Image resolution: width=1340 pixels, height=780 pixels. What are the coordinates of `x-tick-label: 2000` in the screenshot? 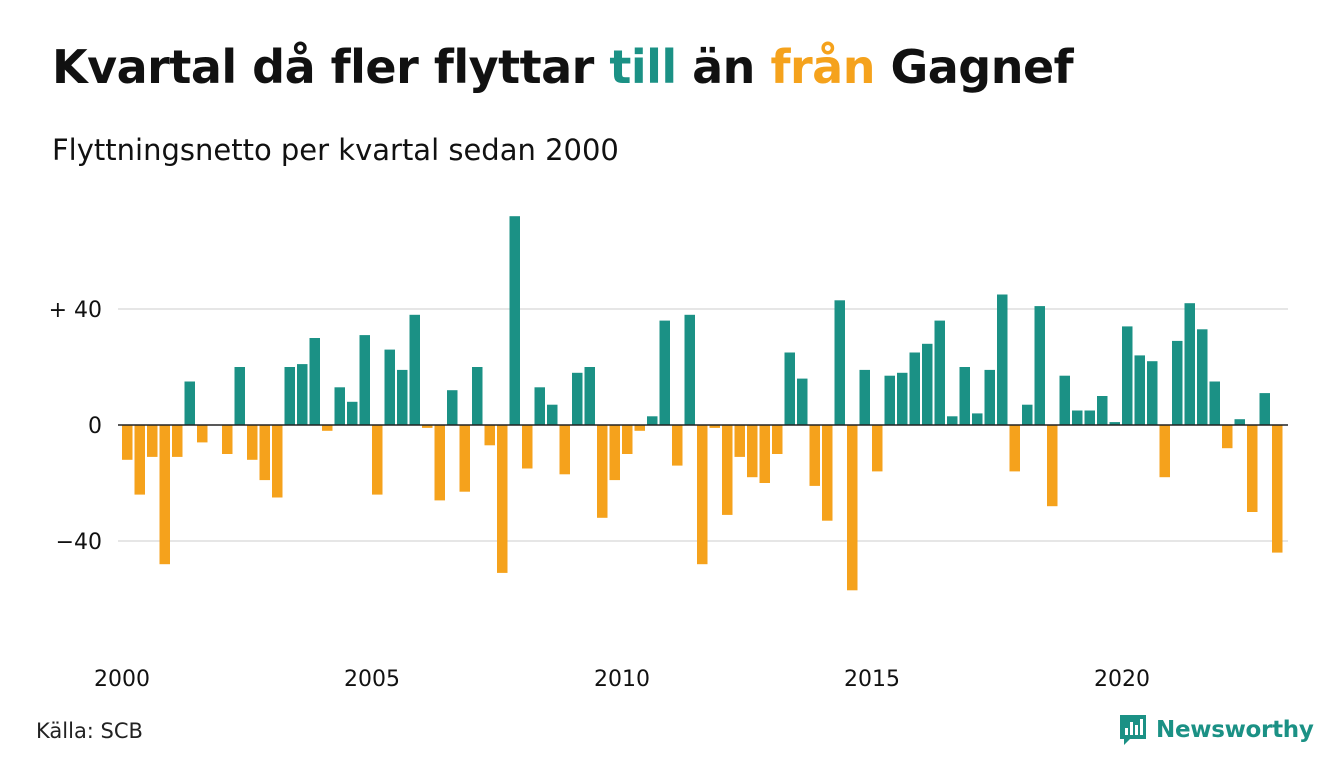 It's located at (122, 679).